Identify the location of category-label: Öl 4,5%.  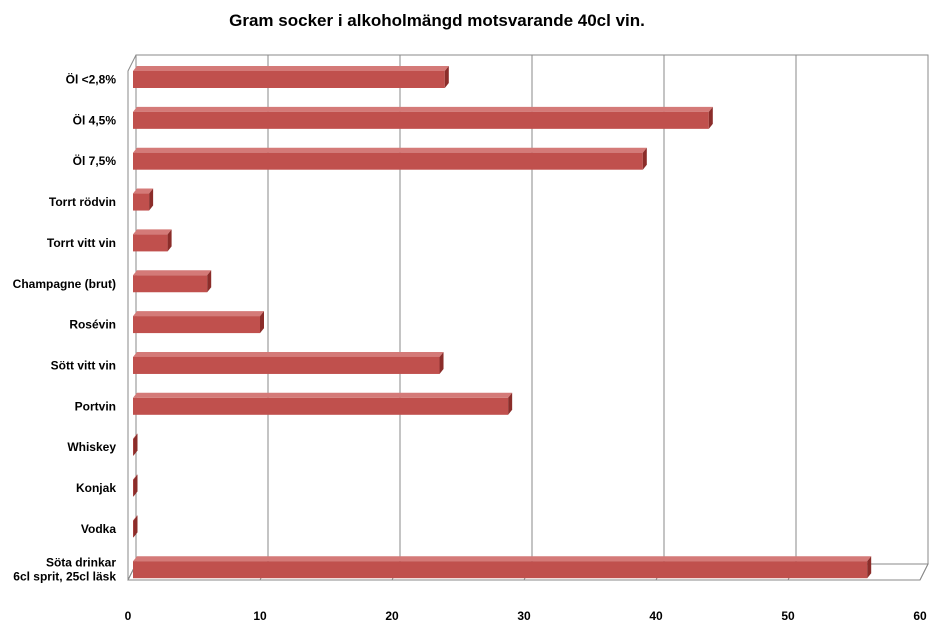
(95, 119).